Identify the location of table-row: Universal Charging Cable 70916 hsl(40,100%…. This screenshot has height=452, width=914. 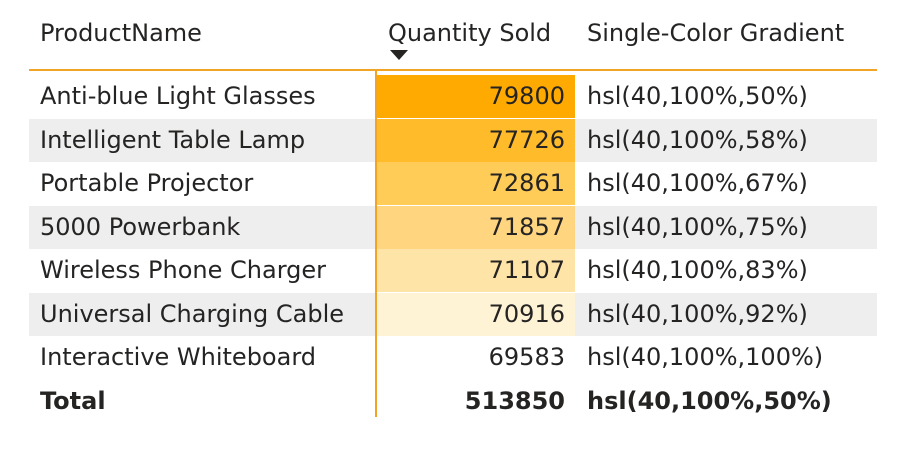
(453, 314).